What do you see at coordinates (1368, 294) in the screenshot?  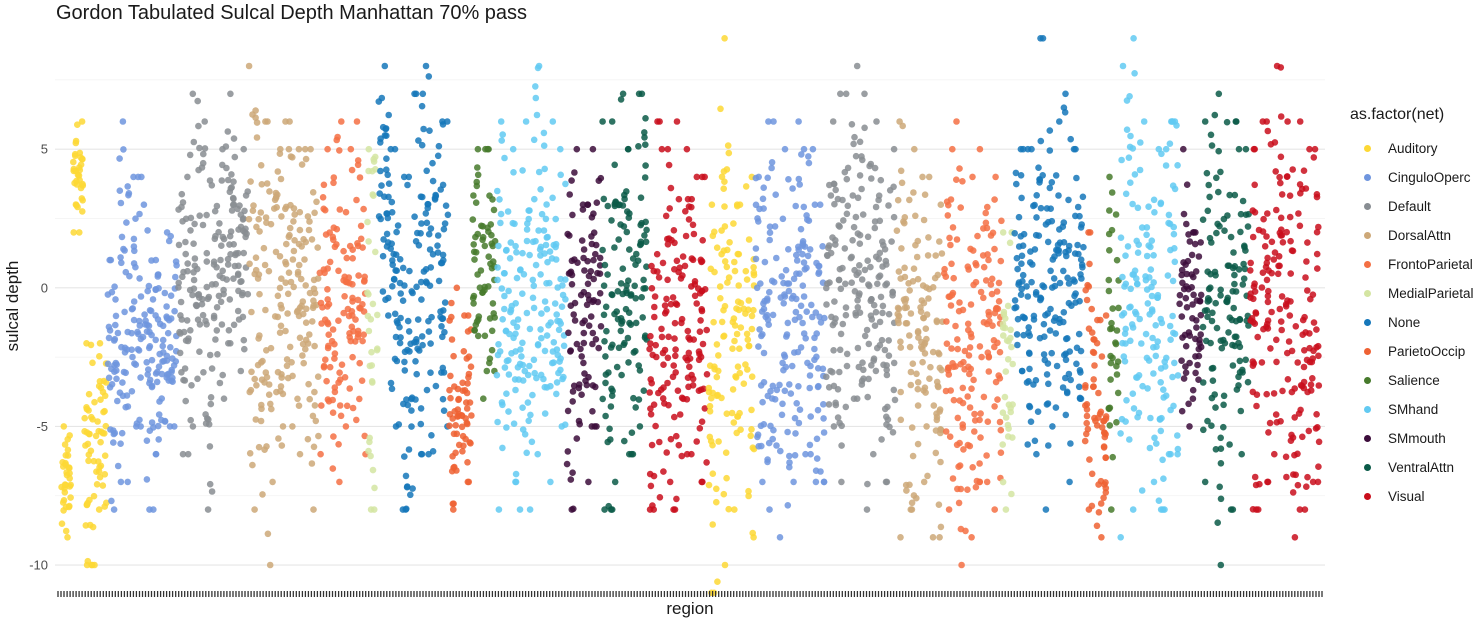 I see `legend-key` at bounding box center [1368, 294].